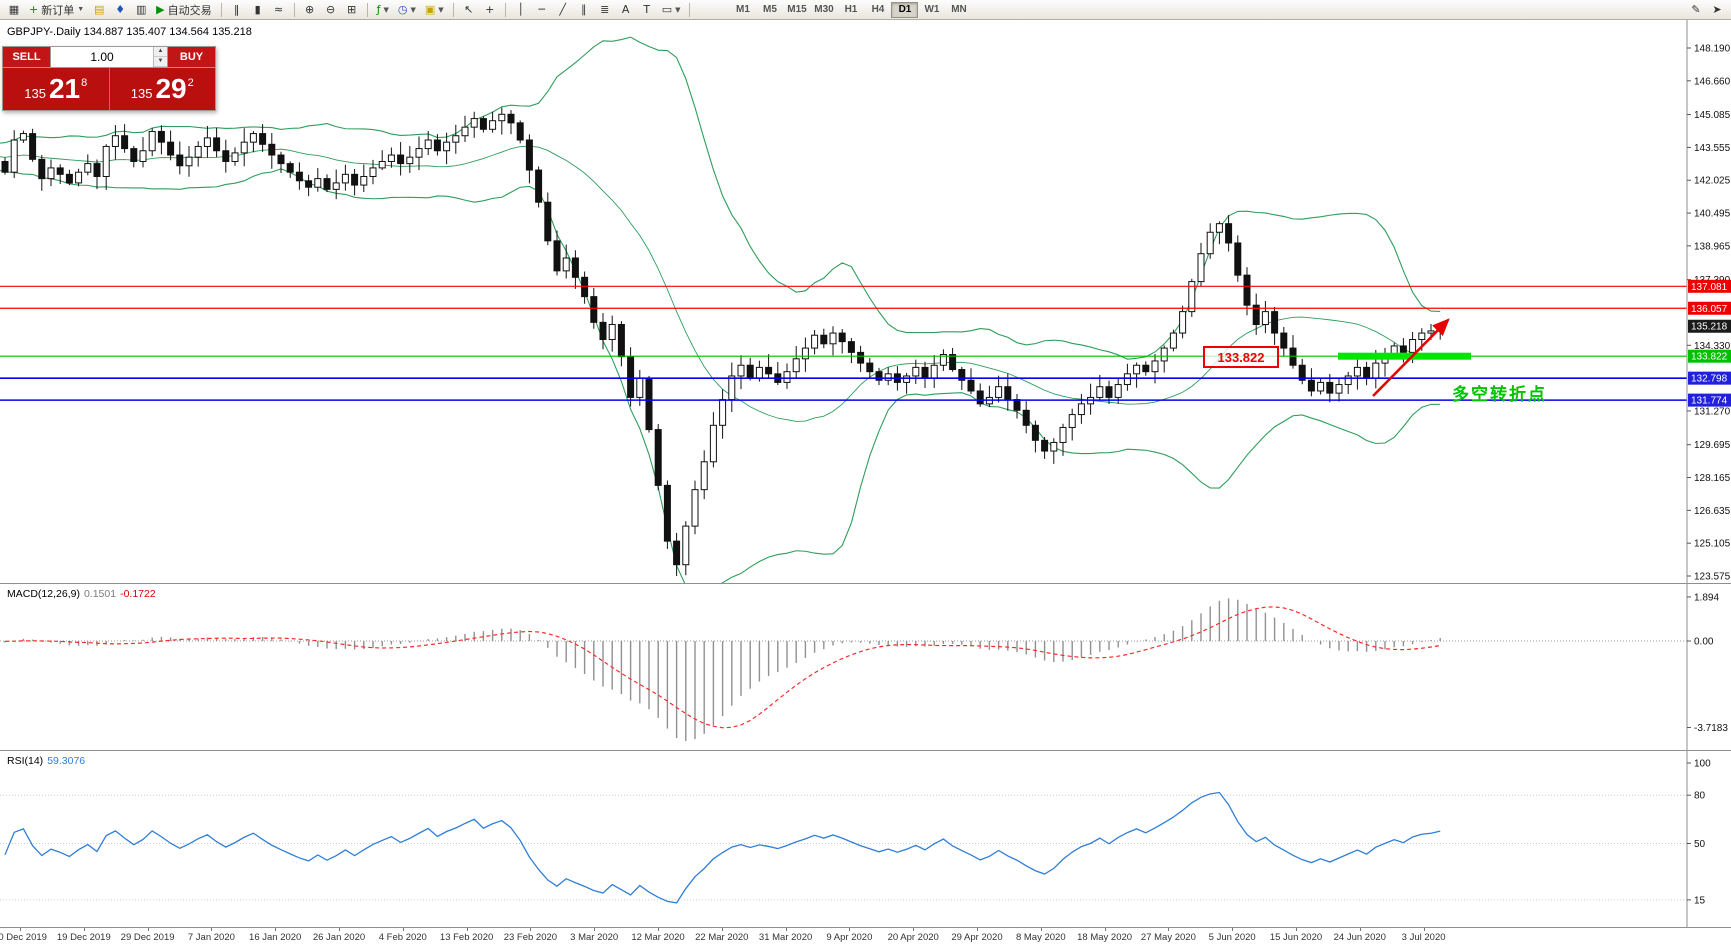  What do you see at coordinates (958, 10) in the screenshot?
I see `timeframe-MN: MN` at bounding box center [958, 10].